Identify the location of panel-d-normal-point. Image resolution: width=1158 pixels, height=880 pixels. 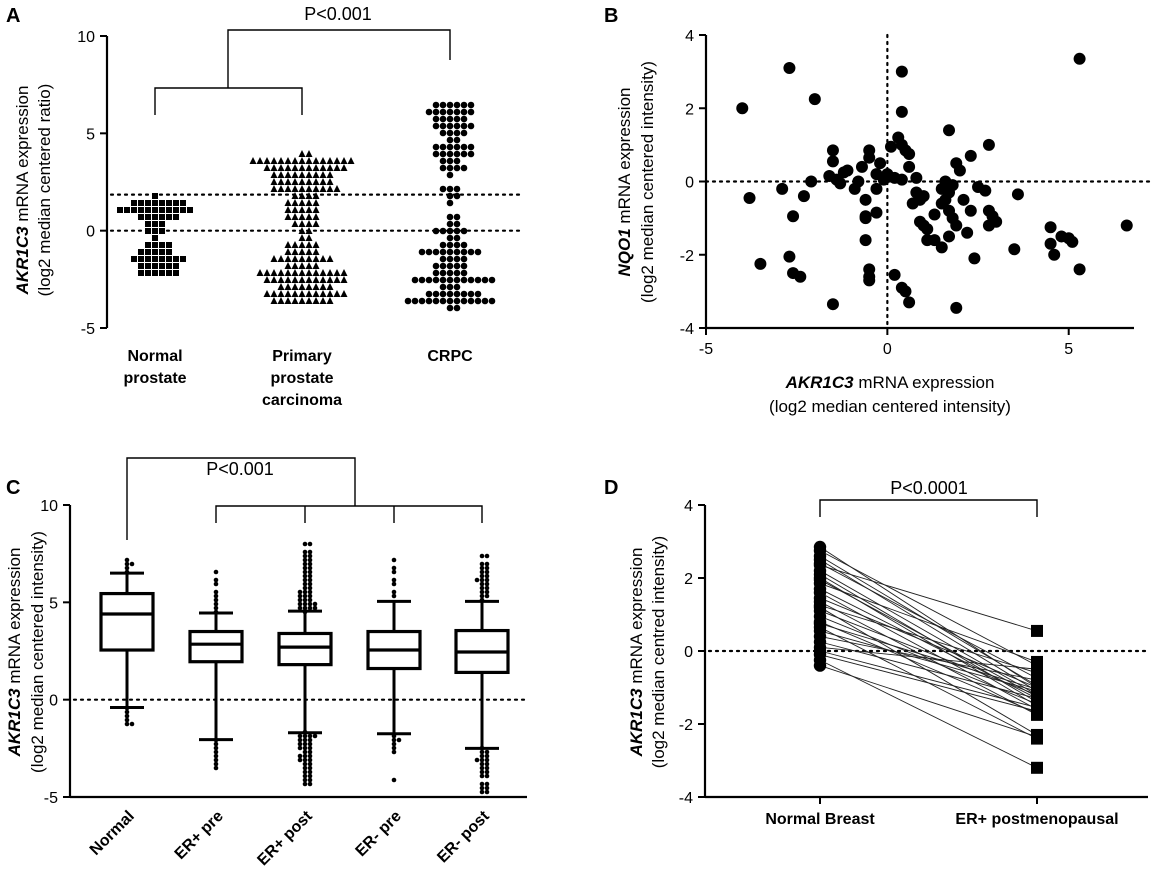
(820, 563).